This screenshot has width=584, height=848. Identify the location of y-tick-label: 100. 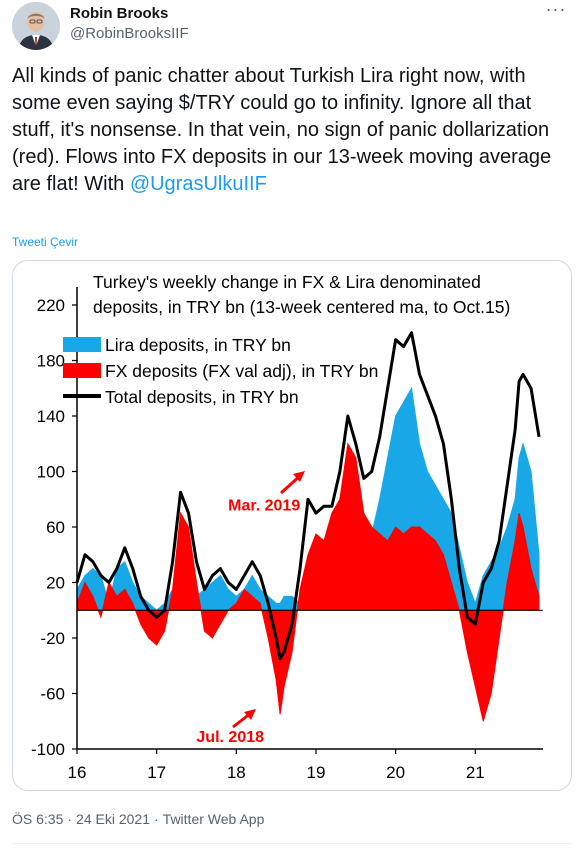
(51, 472).